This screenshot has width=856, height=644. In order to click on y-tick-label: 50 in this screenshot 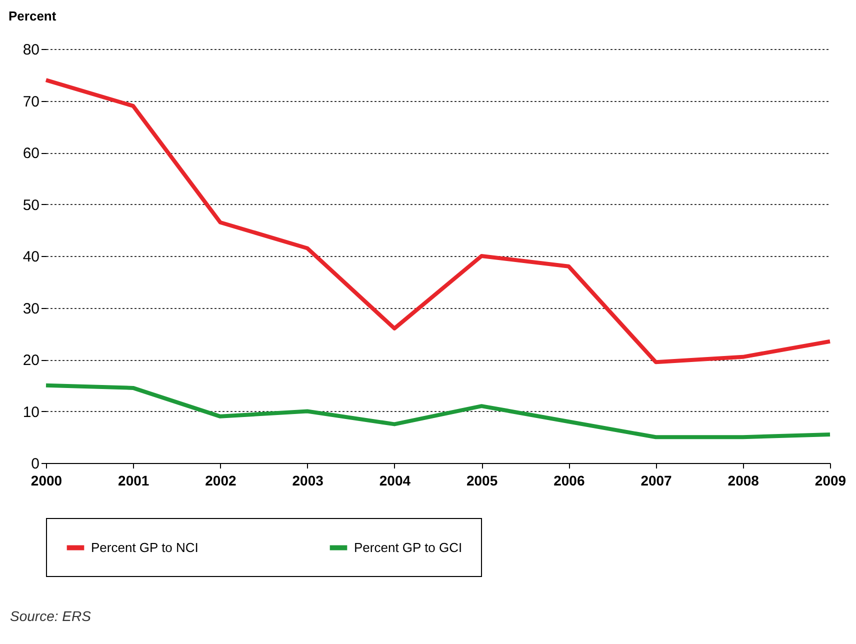, I will do `click(31, 205)`.